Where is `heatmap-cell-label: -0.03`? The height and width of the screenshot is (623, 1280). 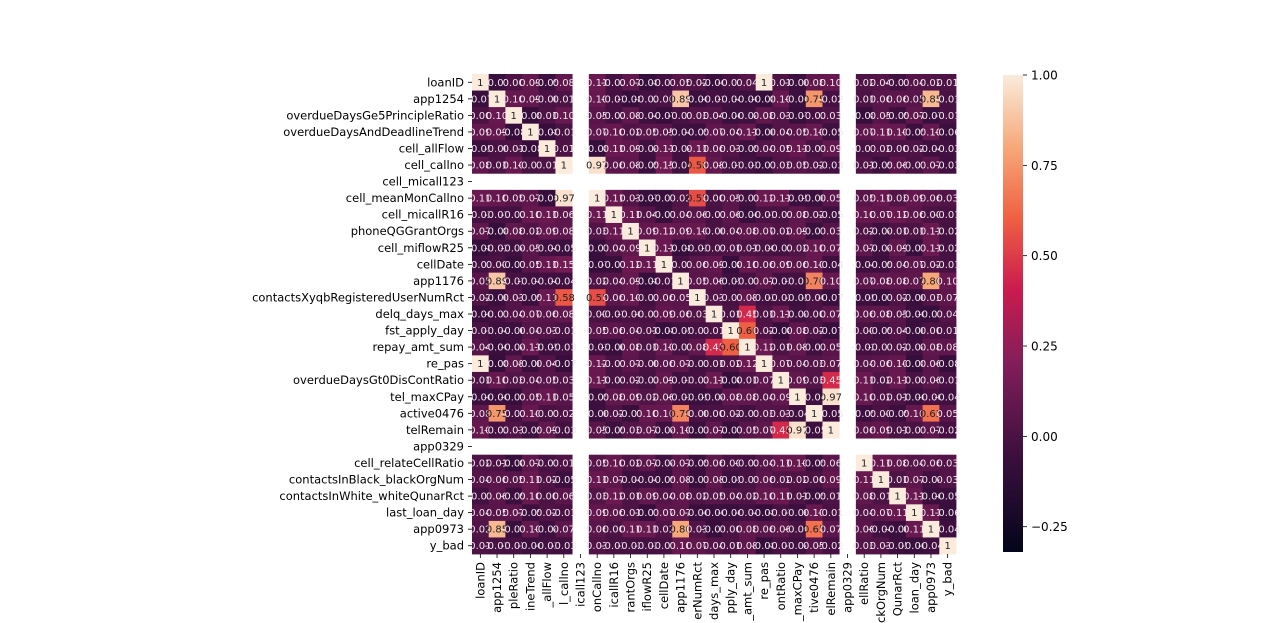 heatmap-cell-label: -0.03 is located at coordinates (597, 348).